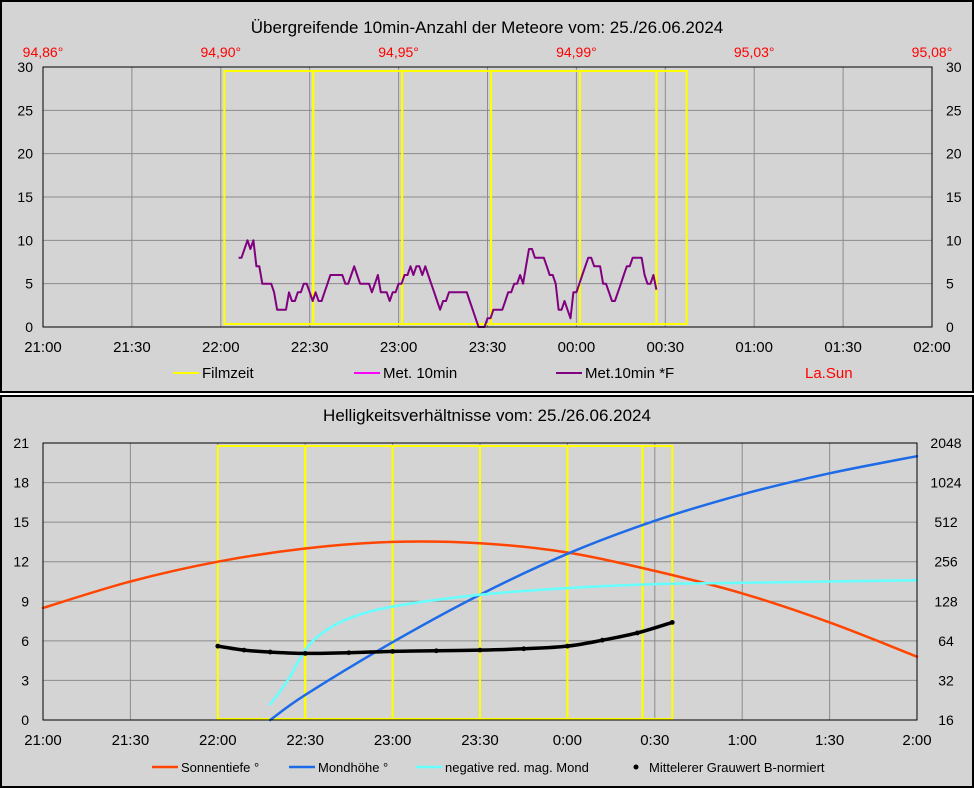 This screenshot has width=974, height=788. What do you see at coordinates (25, 680) in the screenshot?
I see `bottom-y-tick-label: 3` at bounding box center [25, 680].